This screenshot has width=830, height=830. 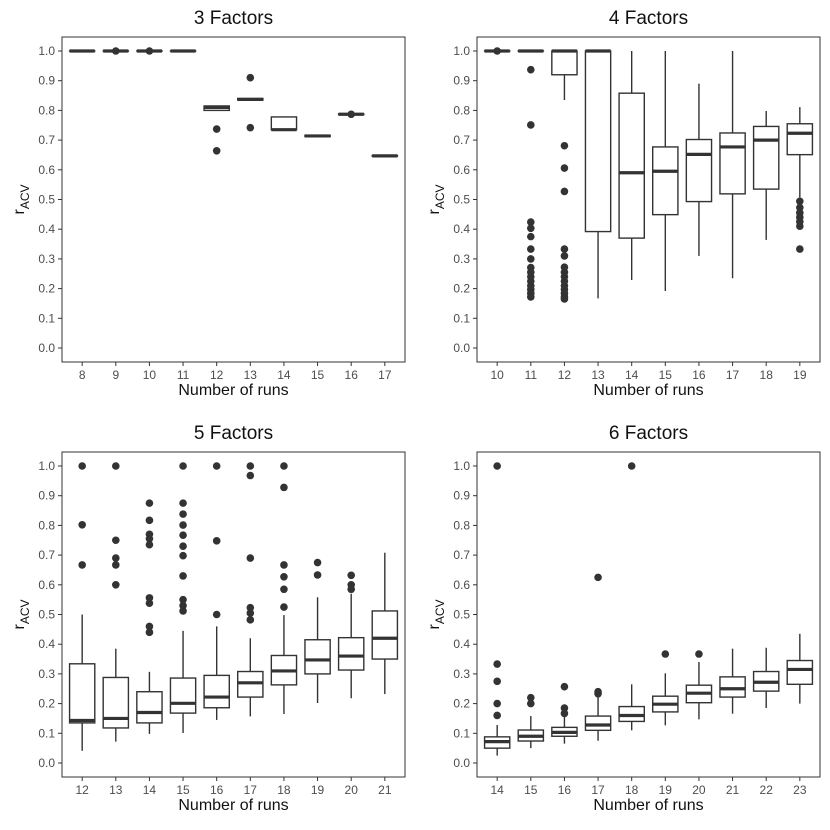 What do you see at coordinates (461, 704) in the screenshot?
I see `y-tick-label: 0.2` at bounding box center [461, 704].